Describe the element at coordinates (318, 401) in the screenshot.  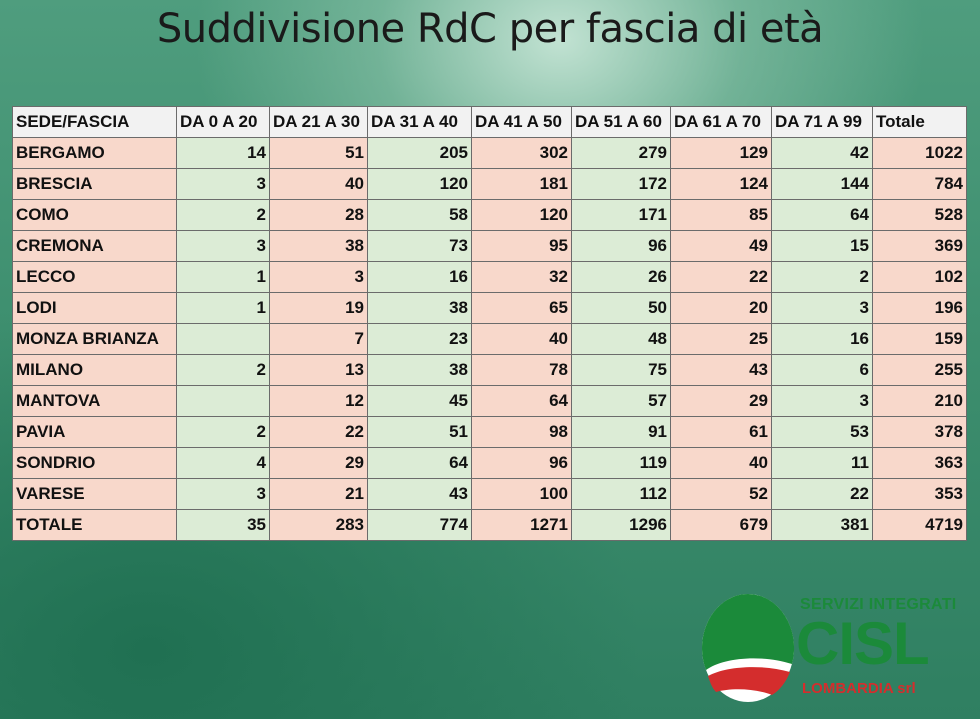
I see `value-cell: 12` at that location.